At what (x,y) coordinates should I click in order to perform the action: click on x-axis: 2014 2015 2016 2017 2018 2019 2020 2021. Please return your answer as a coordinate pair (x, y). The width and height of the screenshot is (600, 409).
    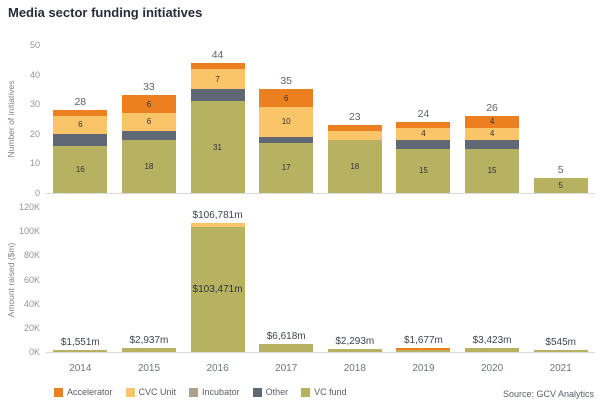
    Looking at the image, I should click on (320, 370).